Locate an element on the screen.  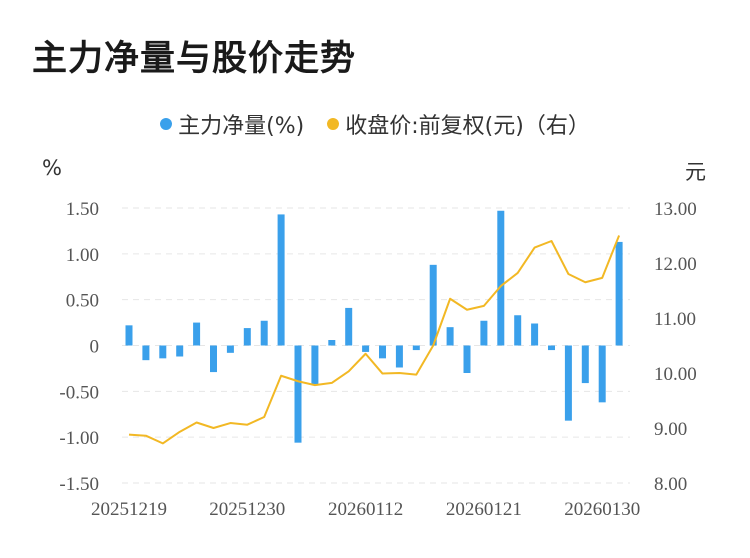
x-axis-tick-label: 20260130 is located at coordinates (602, 509).